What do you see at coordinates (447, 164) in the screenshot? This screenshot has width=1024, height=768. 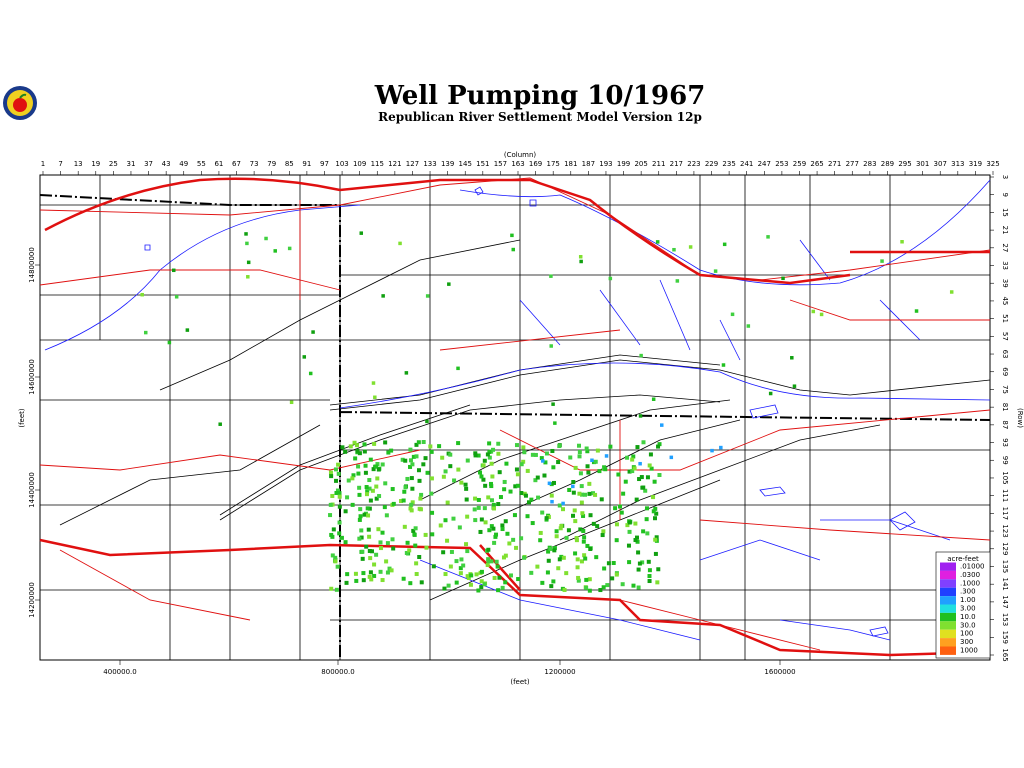 I see `column-tick-label: 139` at bounding box center [447, 164].